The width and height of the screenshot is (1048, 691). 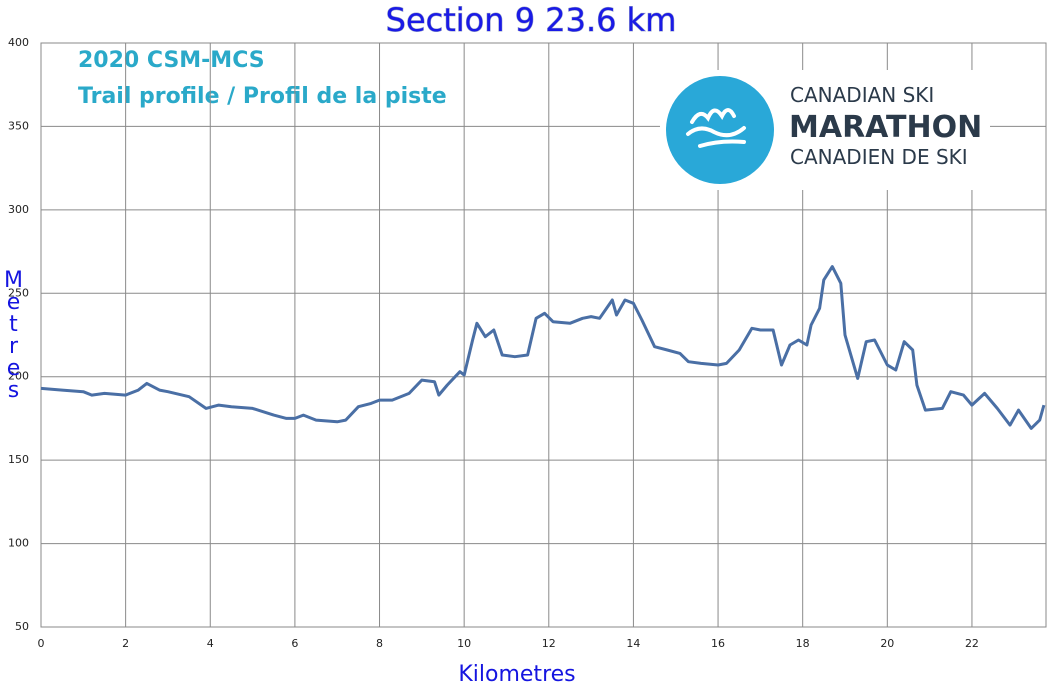 What do you see at coordinates (803, 643) in the screenshot?
I see `x-tick-label: 18` at bounding box center [803, 643].